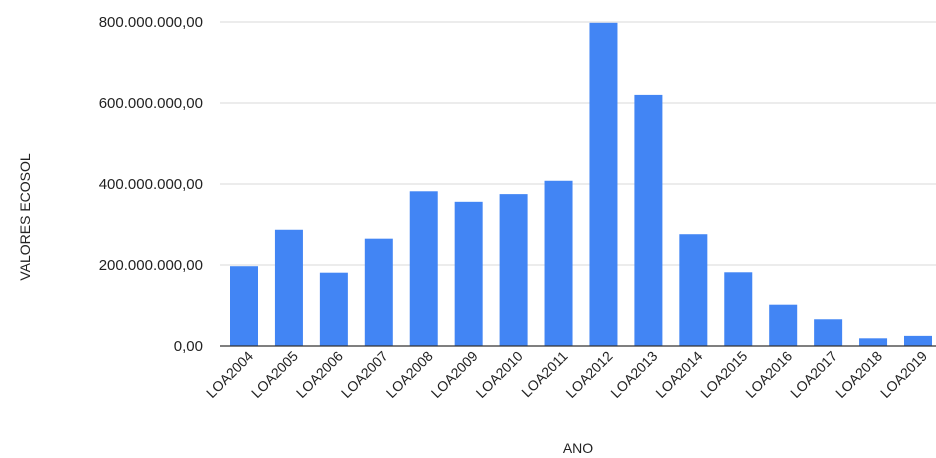 The image size is (936, 458). I want to click on x-tick-label: LOA2019, so click(903, 374).